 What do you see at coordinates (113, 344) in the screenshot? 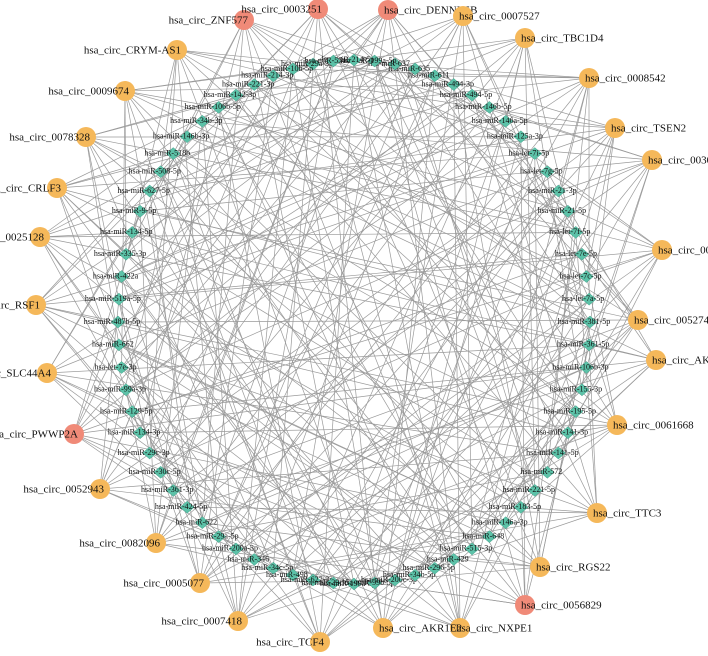
I see `mirna-label: hsa-miR-662` at bounding box center [113, 344].